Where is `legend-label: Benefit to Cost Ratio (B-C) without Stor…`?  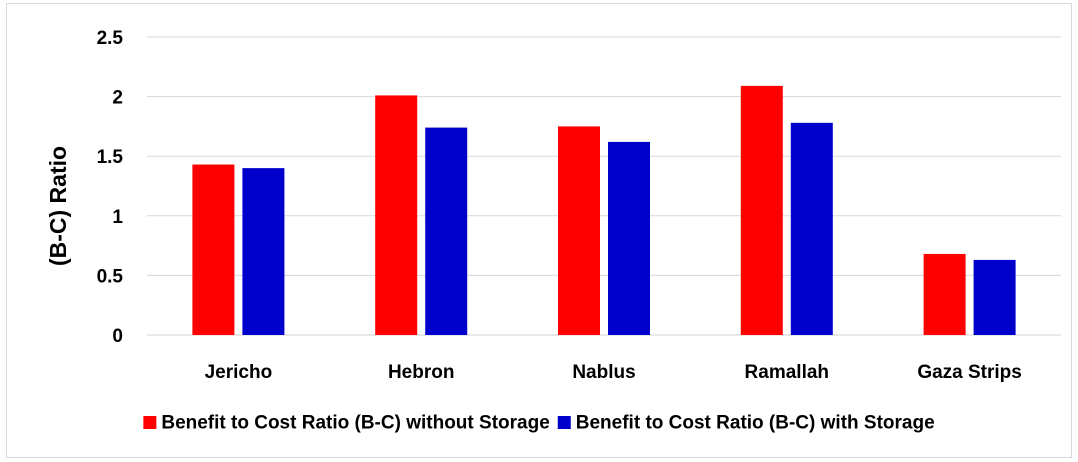 legend-label: Benefit to Cost Ratio (B-C) without Stor… is located at coordinates (355, 423).